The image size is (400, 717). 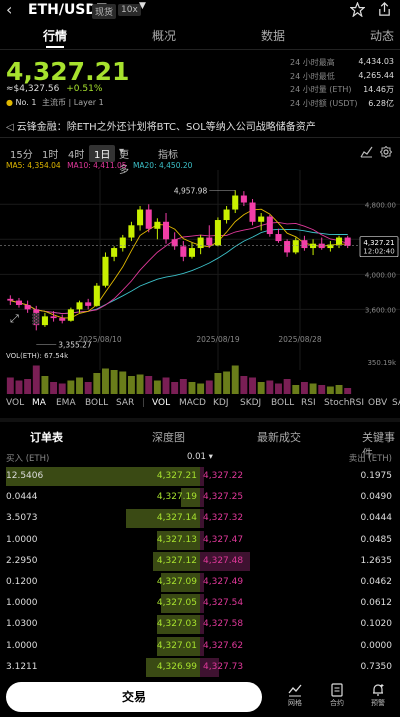 What do you see at coordinates (161, 403) in the screenshot?
I see `ind-vol-sub: VOL` at bounding box center [161, 403].